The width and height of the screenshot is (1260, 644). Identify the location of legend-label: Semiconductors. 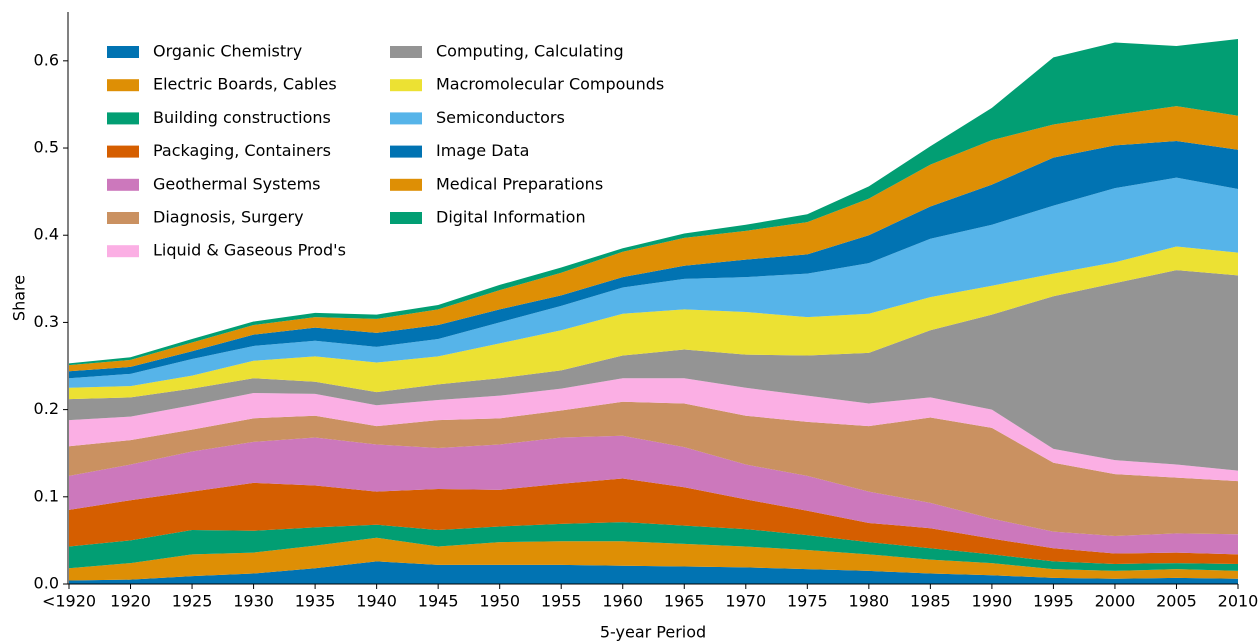
(500, 117).